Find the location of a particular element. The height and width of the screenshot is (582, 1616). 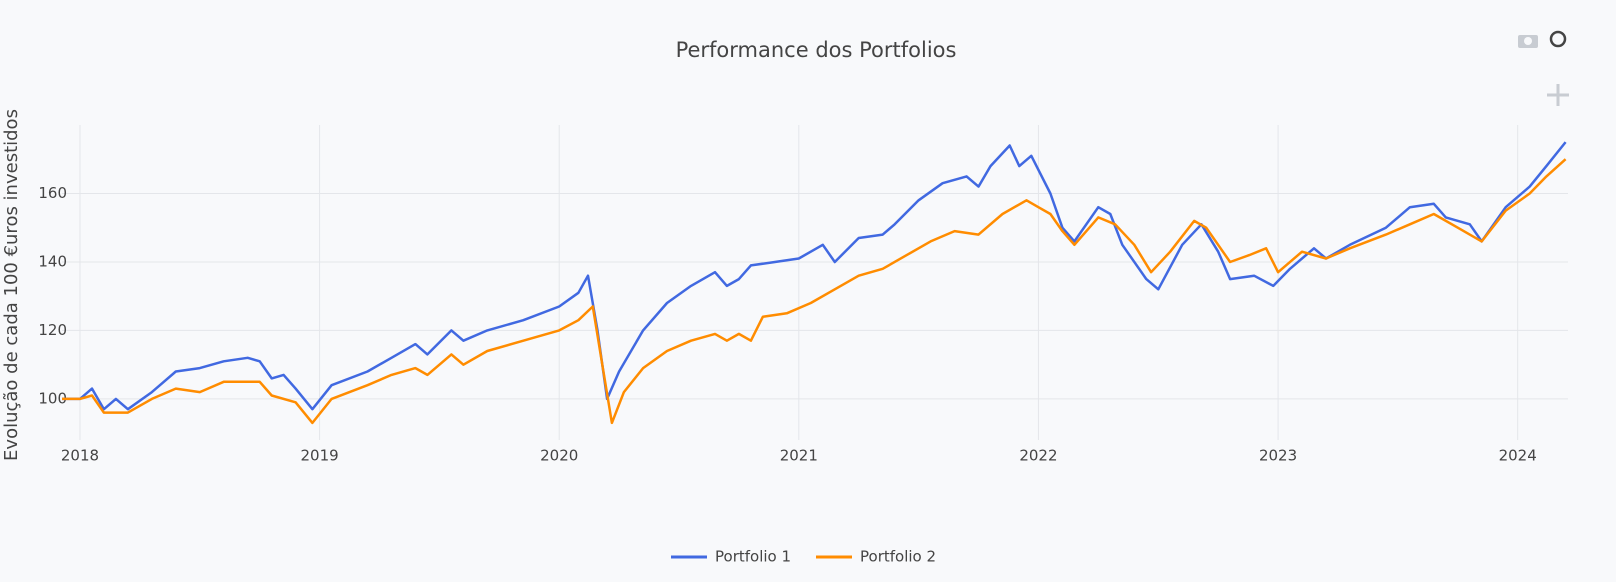

modebar is located at coordinates (1543, 68).